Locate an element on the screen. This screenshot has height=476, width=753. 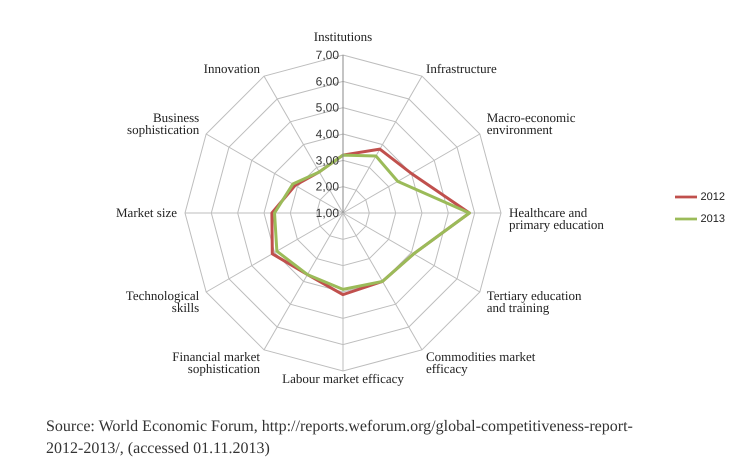
spoke-label: Commodities market efficacy is located at coordinates (481, 362).